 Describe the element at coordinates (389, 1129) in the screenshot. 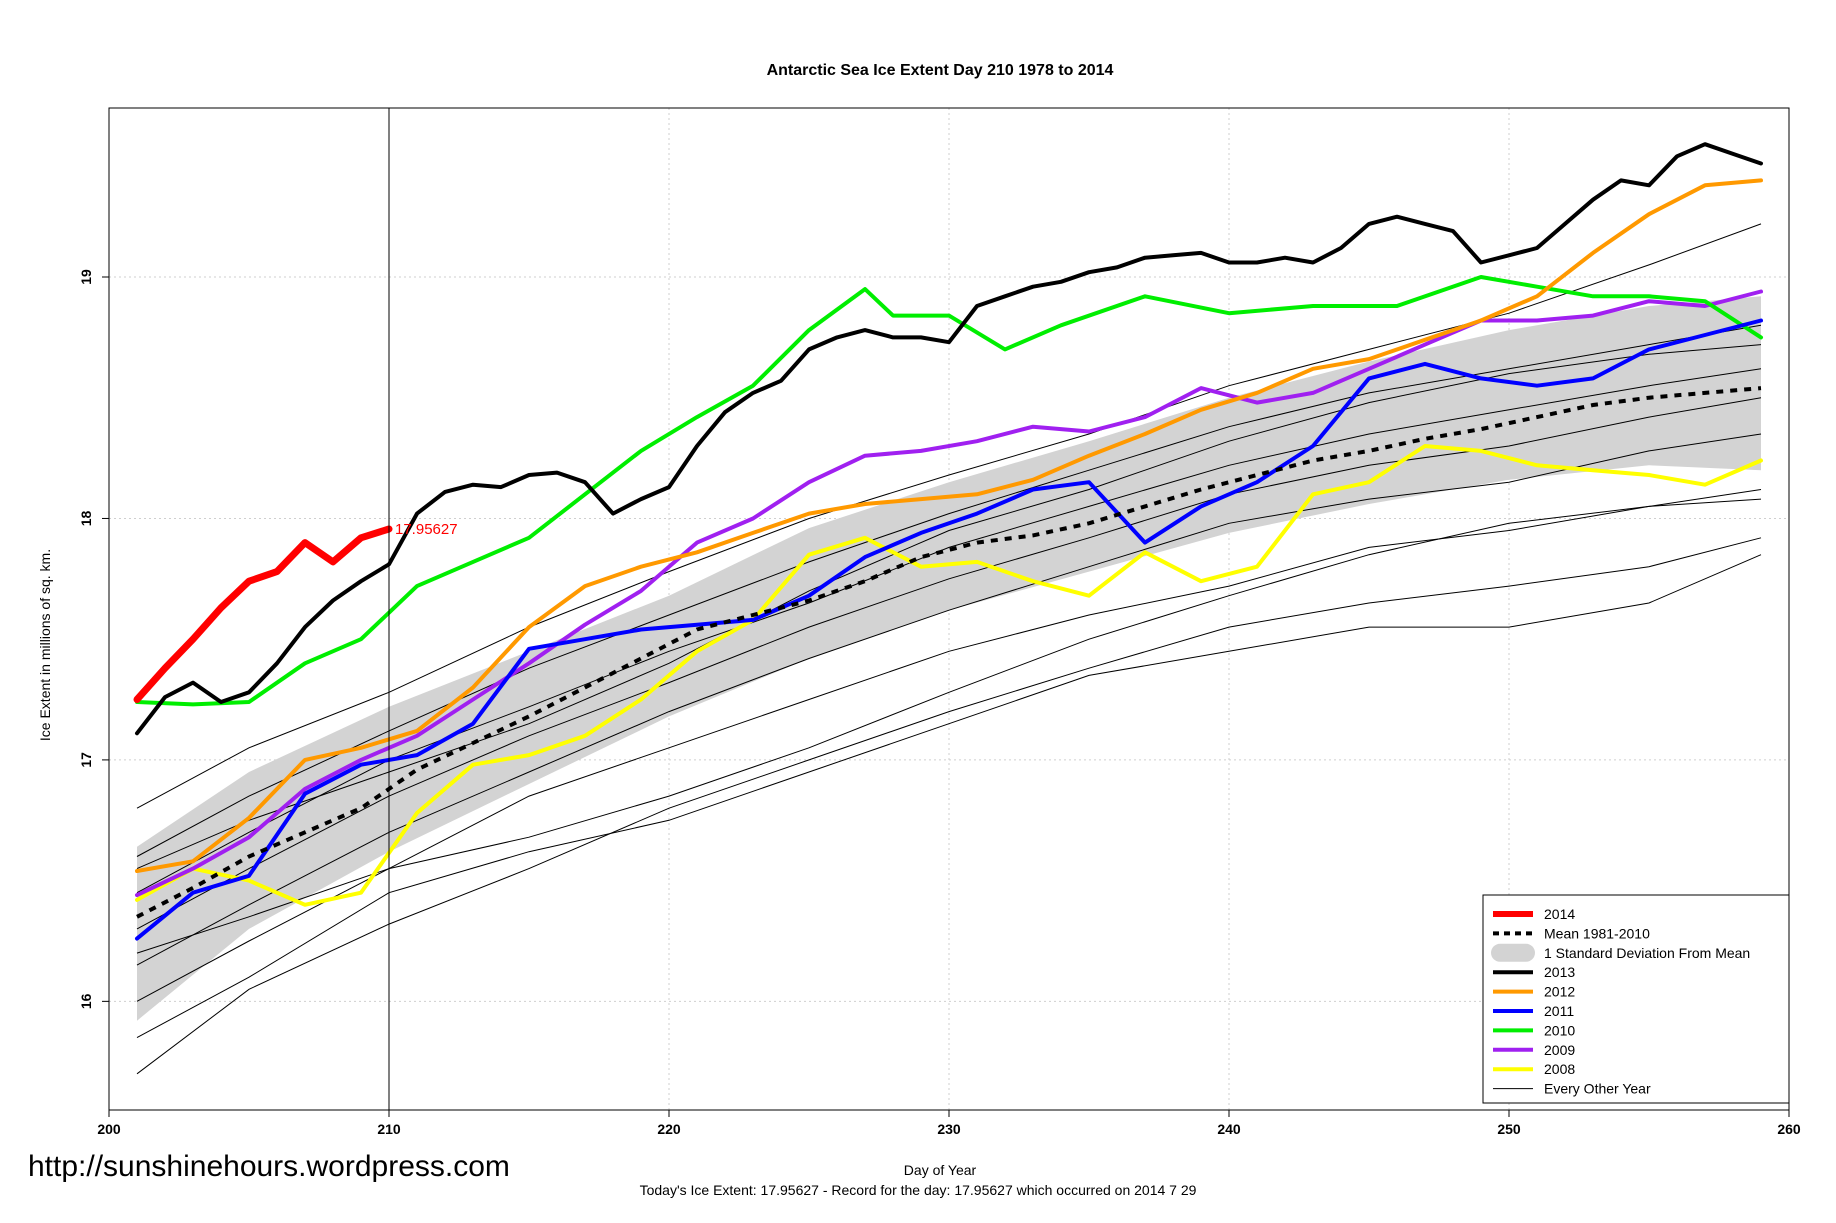

I see `x-tick-label: 210` at that location.